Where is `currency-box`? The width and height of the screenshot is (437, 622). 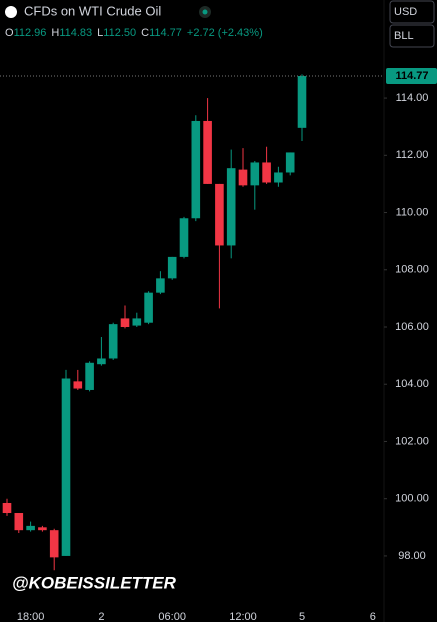
currency-box is located at coordinates (412, 12).